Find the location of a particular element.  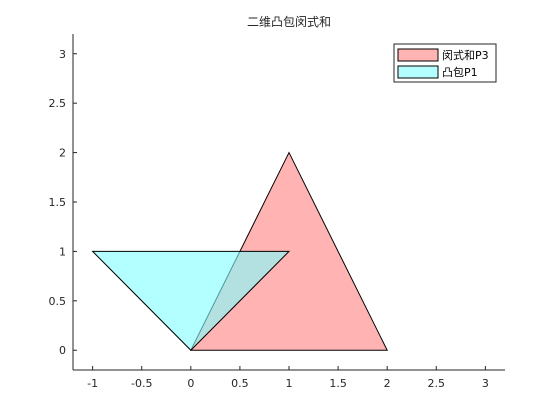

y-tick-label: 1.5 is located at coordinates (58, 202).